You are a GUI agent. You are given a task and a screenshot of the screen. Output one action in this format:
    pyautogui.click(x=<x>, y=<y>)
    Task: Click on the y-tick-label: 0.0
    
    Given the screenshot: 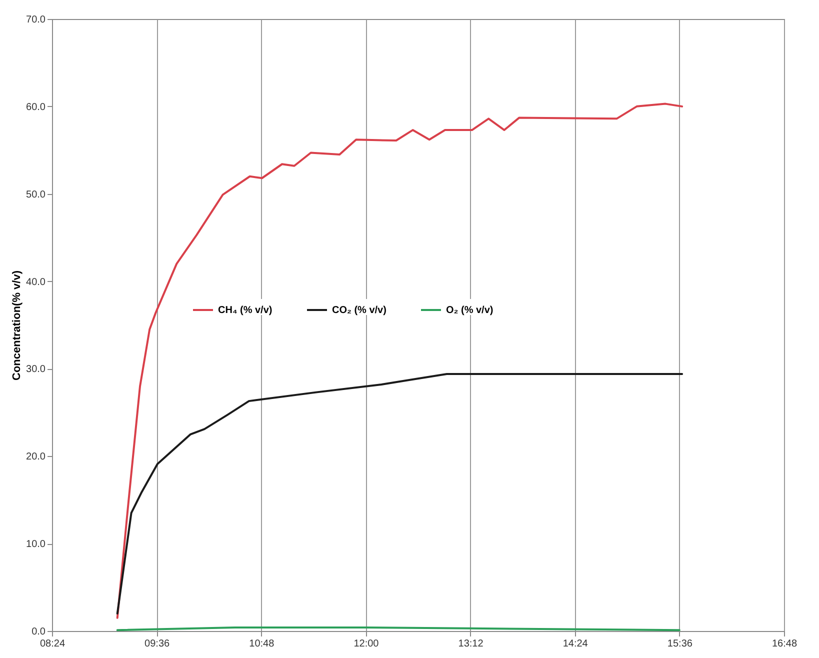 What is the action you would take?
    pyautogui.click(x=39, y=632)
    